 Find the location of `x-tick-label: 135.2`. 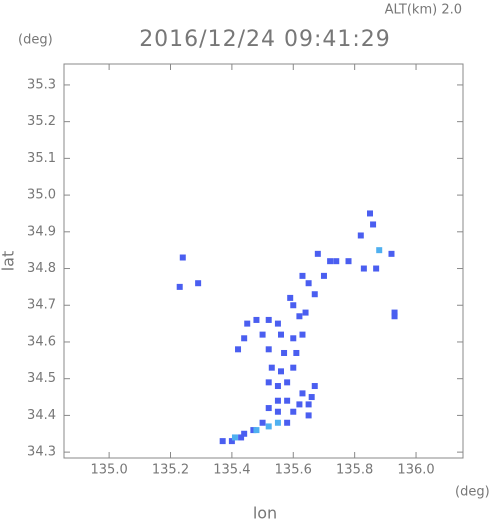

x-tick-label: 135.2 is located at coordinates (170, 470).